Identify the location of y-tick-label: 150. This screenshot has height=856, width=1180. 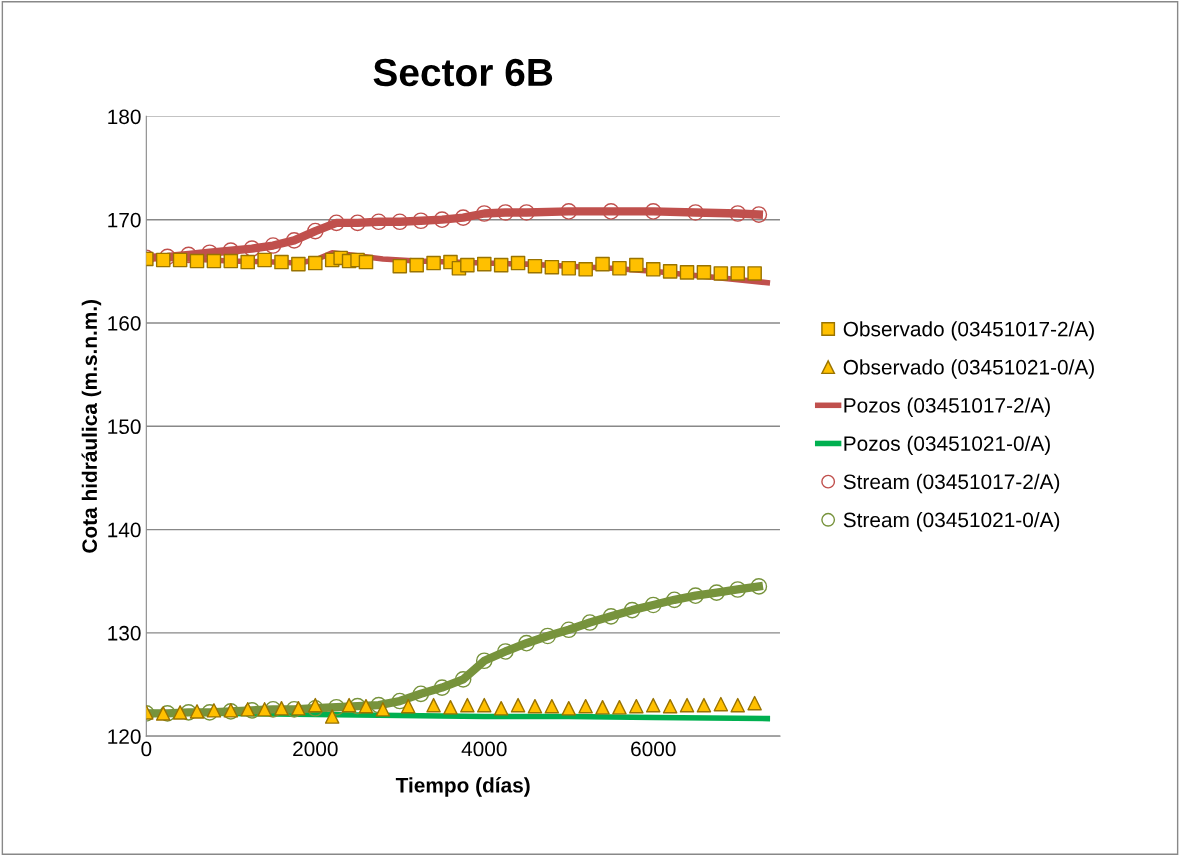
(124, 427).